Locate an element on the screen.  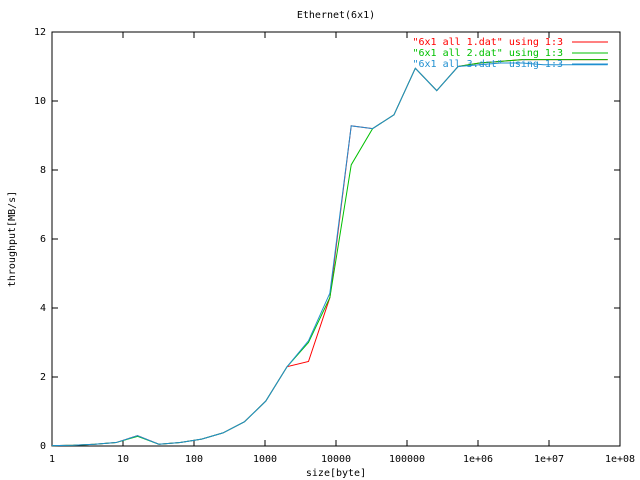
chart-title: Ethernet(6x1) is located at coordinates (336, 15).